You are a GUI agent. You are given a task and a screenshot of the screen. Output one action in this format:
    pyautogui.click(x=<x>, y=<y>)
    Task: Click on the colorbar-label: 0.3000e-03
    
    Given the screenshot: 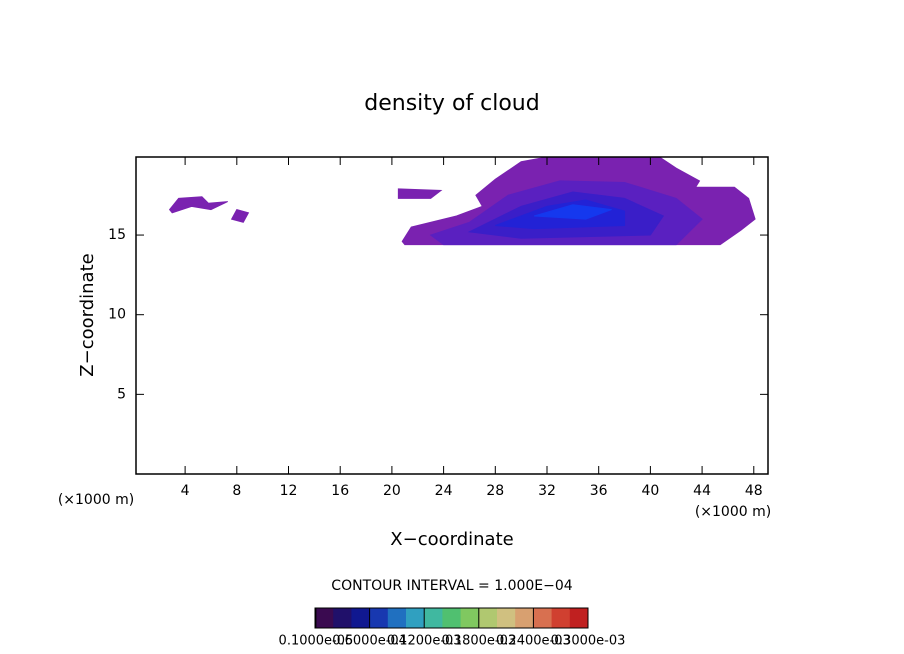 What is the action you would take?
    pyautogui.click(x=588, y=641)
    